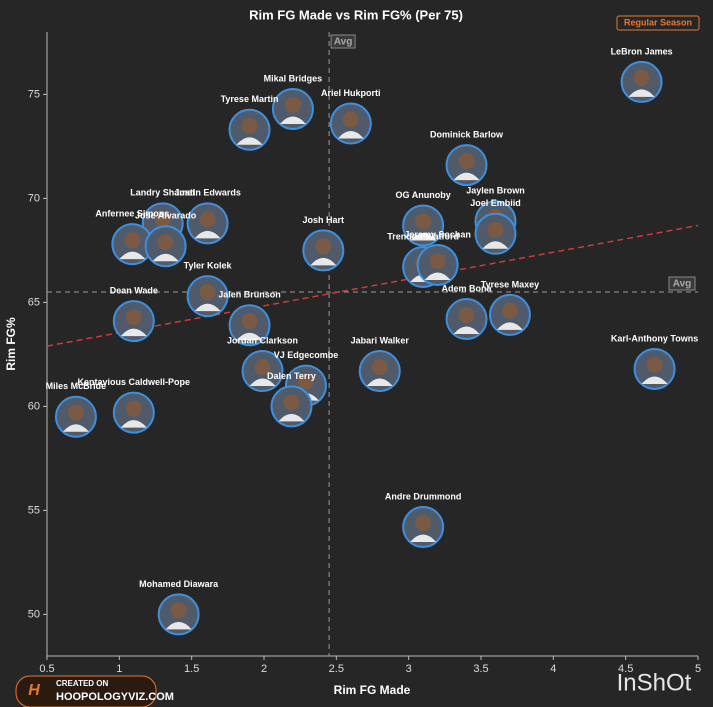 The width and height of the screenshot is (713, 707). What do you see at coordinates (423, 195) in the screenshot?
I see `point-label: OG Anunoby` at bounding box center [423, 195].